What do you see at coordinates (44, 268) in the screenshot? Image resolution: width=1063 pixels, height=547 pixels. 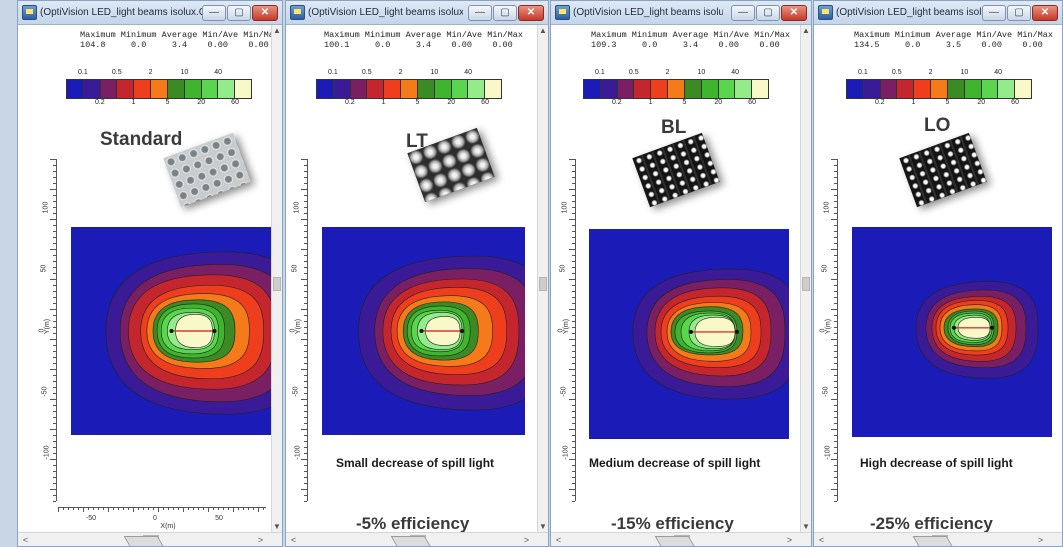 I see `y-tick-label: 50` at bounding box center [44, 268].